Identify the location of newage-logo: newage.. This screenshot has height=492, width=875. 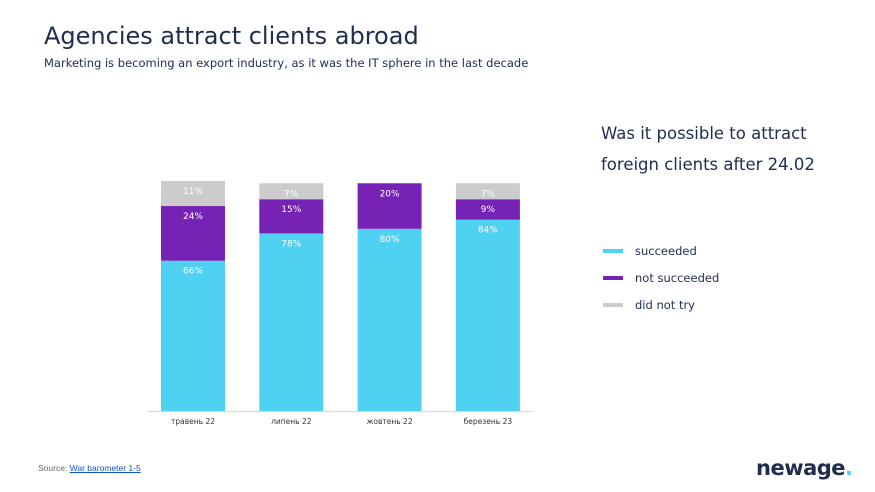
(804, 468).